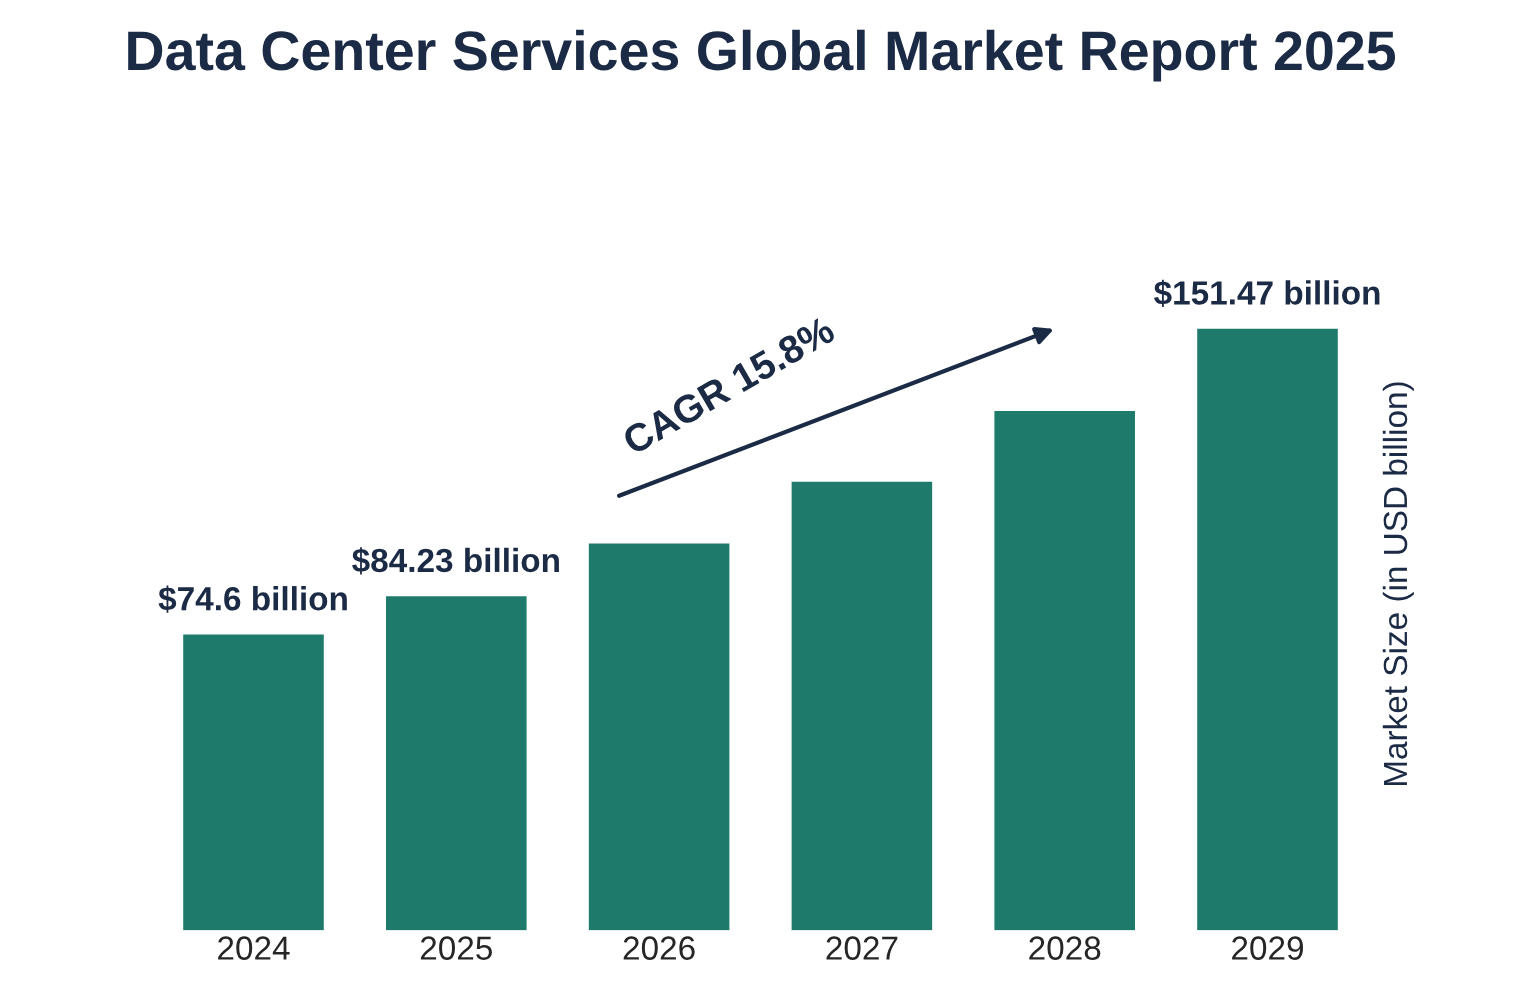  Describe the element at coordinates (1398, 584) in the screenshot. I see `y-axis-title: Market Size (in USD billion)` at that location.